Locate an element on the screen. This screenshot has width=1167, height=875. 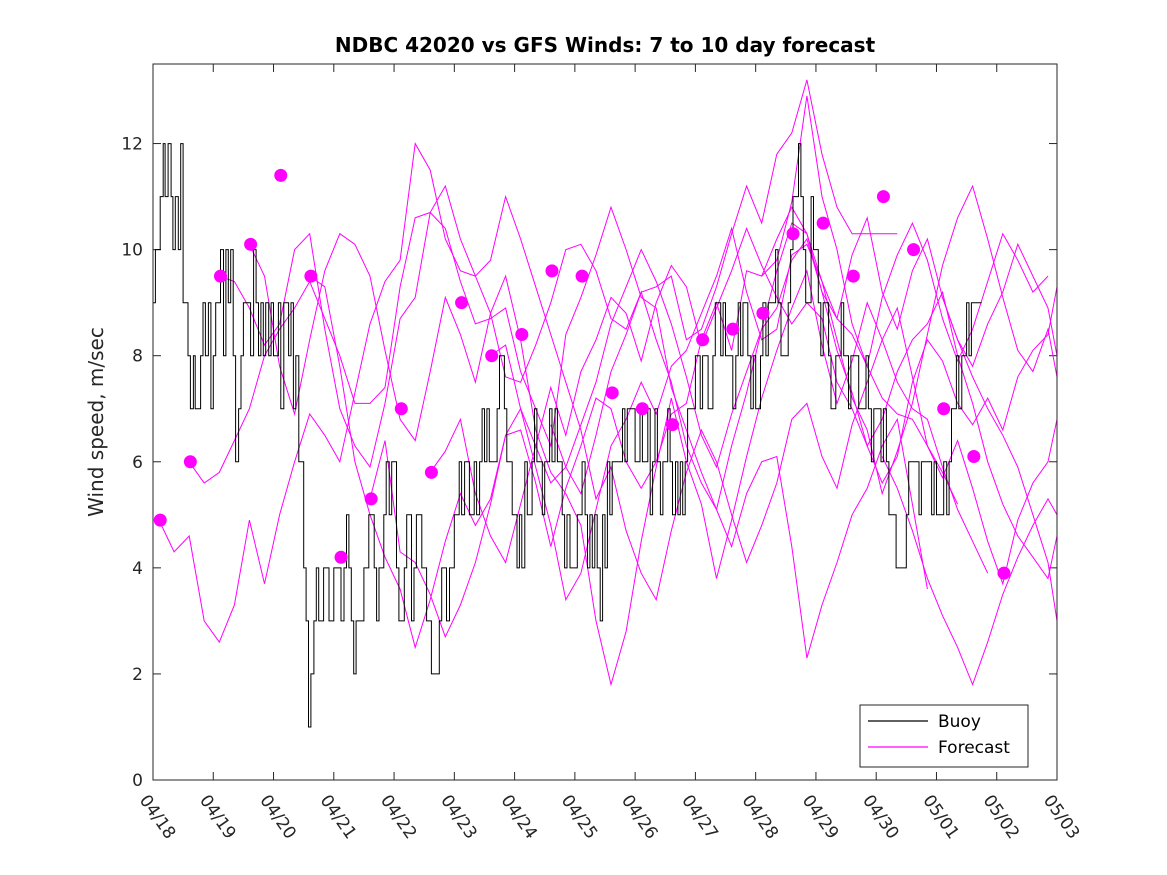
y-tick-label: 12 is located at coordinates (132, 145).